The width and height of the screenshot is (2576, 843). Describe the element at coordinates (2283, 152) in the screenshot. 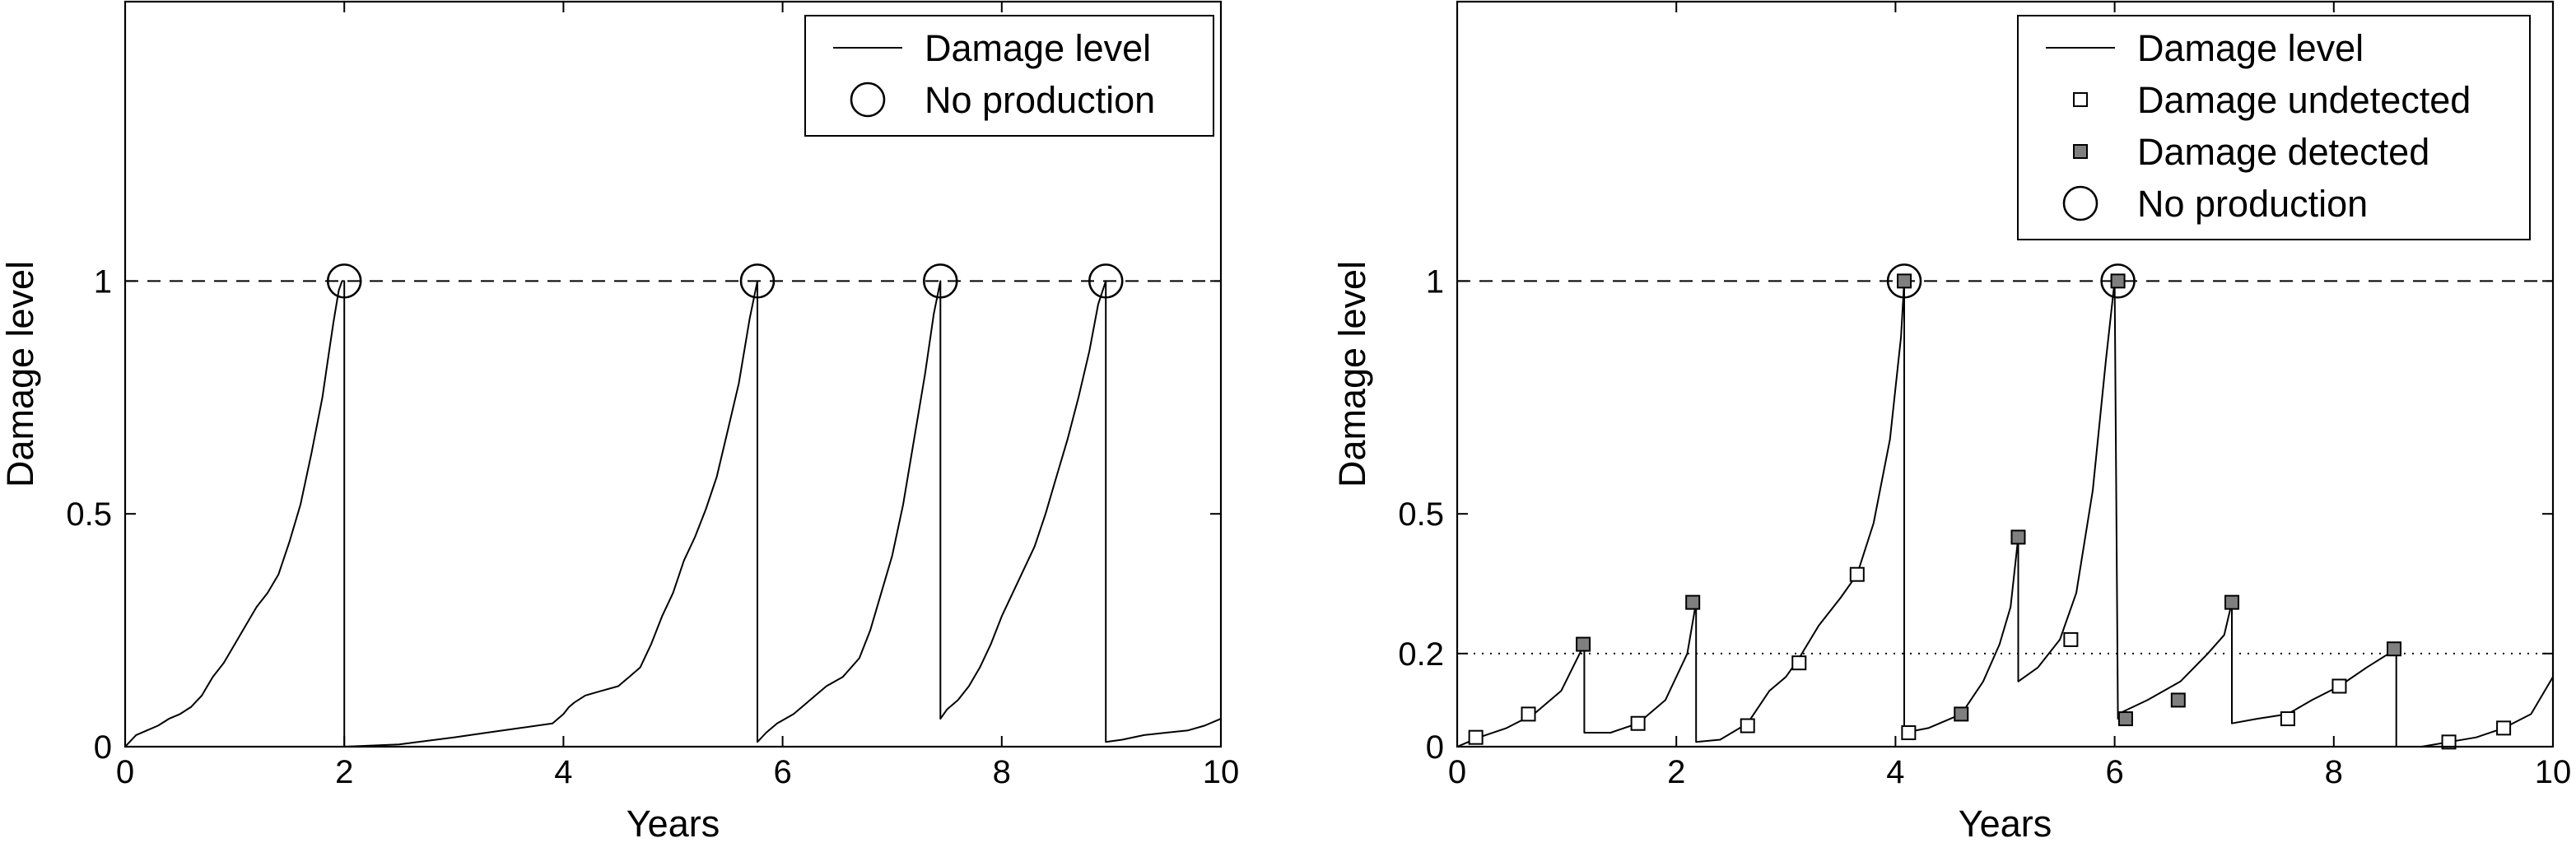

I see `legend-label: Damage detected` at that location.